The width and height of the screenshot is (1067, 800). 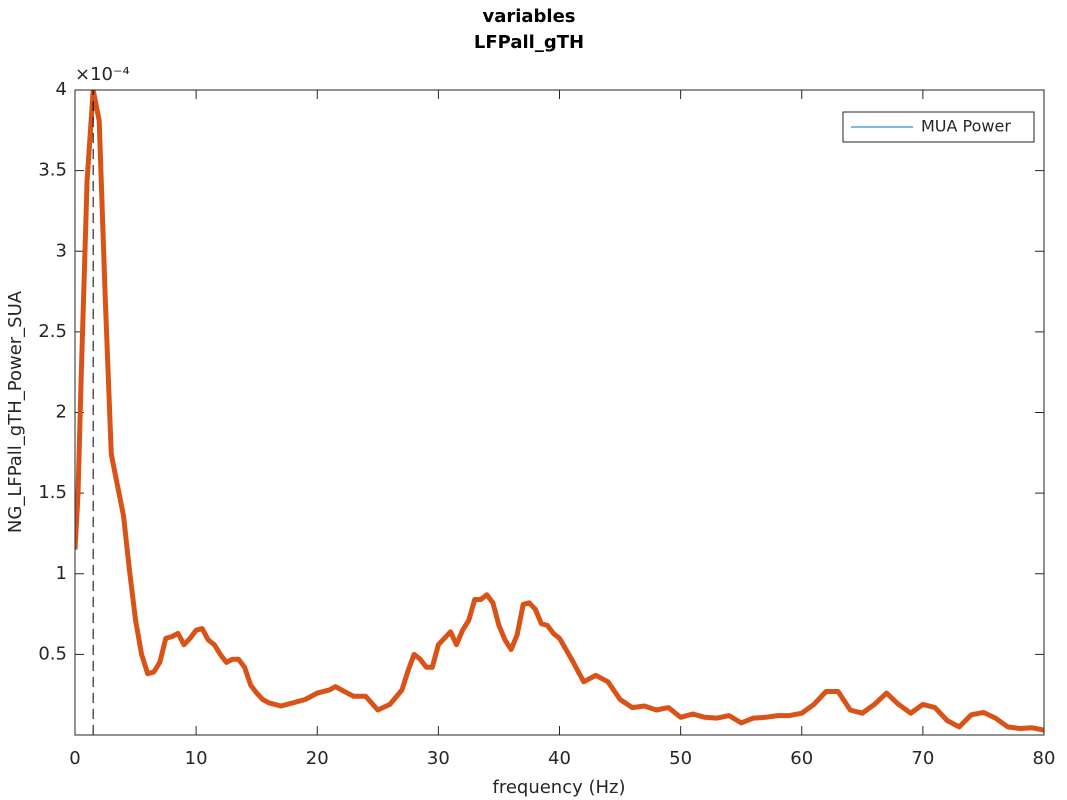 I want to click on x-tick-label: 70, so click(x=922, y=758).